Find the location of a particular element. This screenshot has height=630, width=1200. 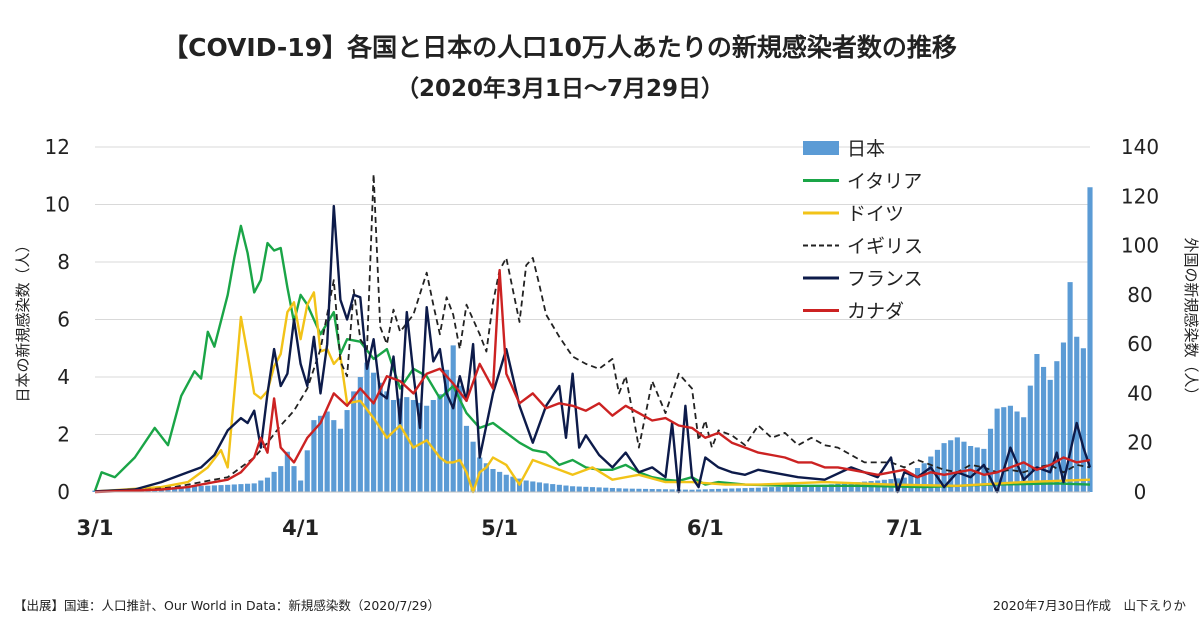

chart-title: 【COVID-19】各国と日本の人口10万人あたりの新規感染者数の推移 is located at coordinates (560, 47).